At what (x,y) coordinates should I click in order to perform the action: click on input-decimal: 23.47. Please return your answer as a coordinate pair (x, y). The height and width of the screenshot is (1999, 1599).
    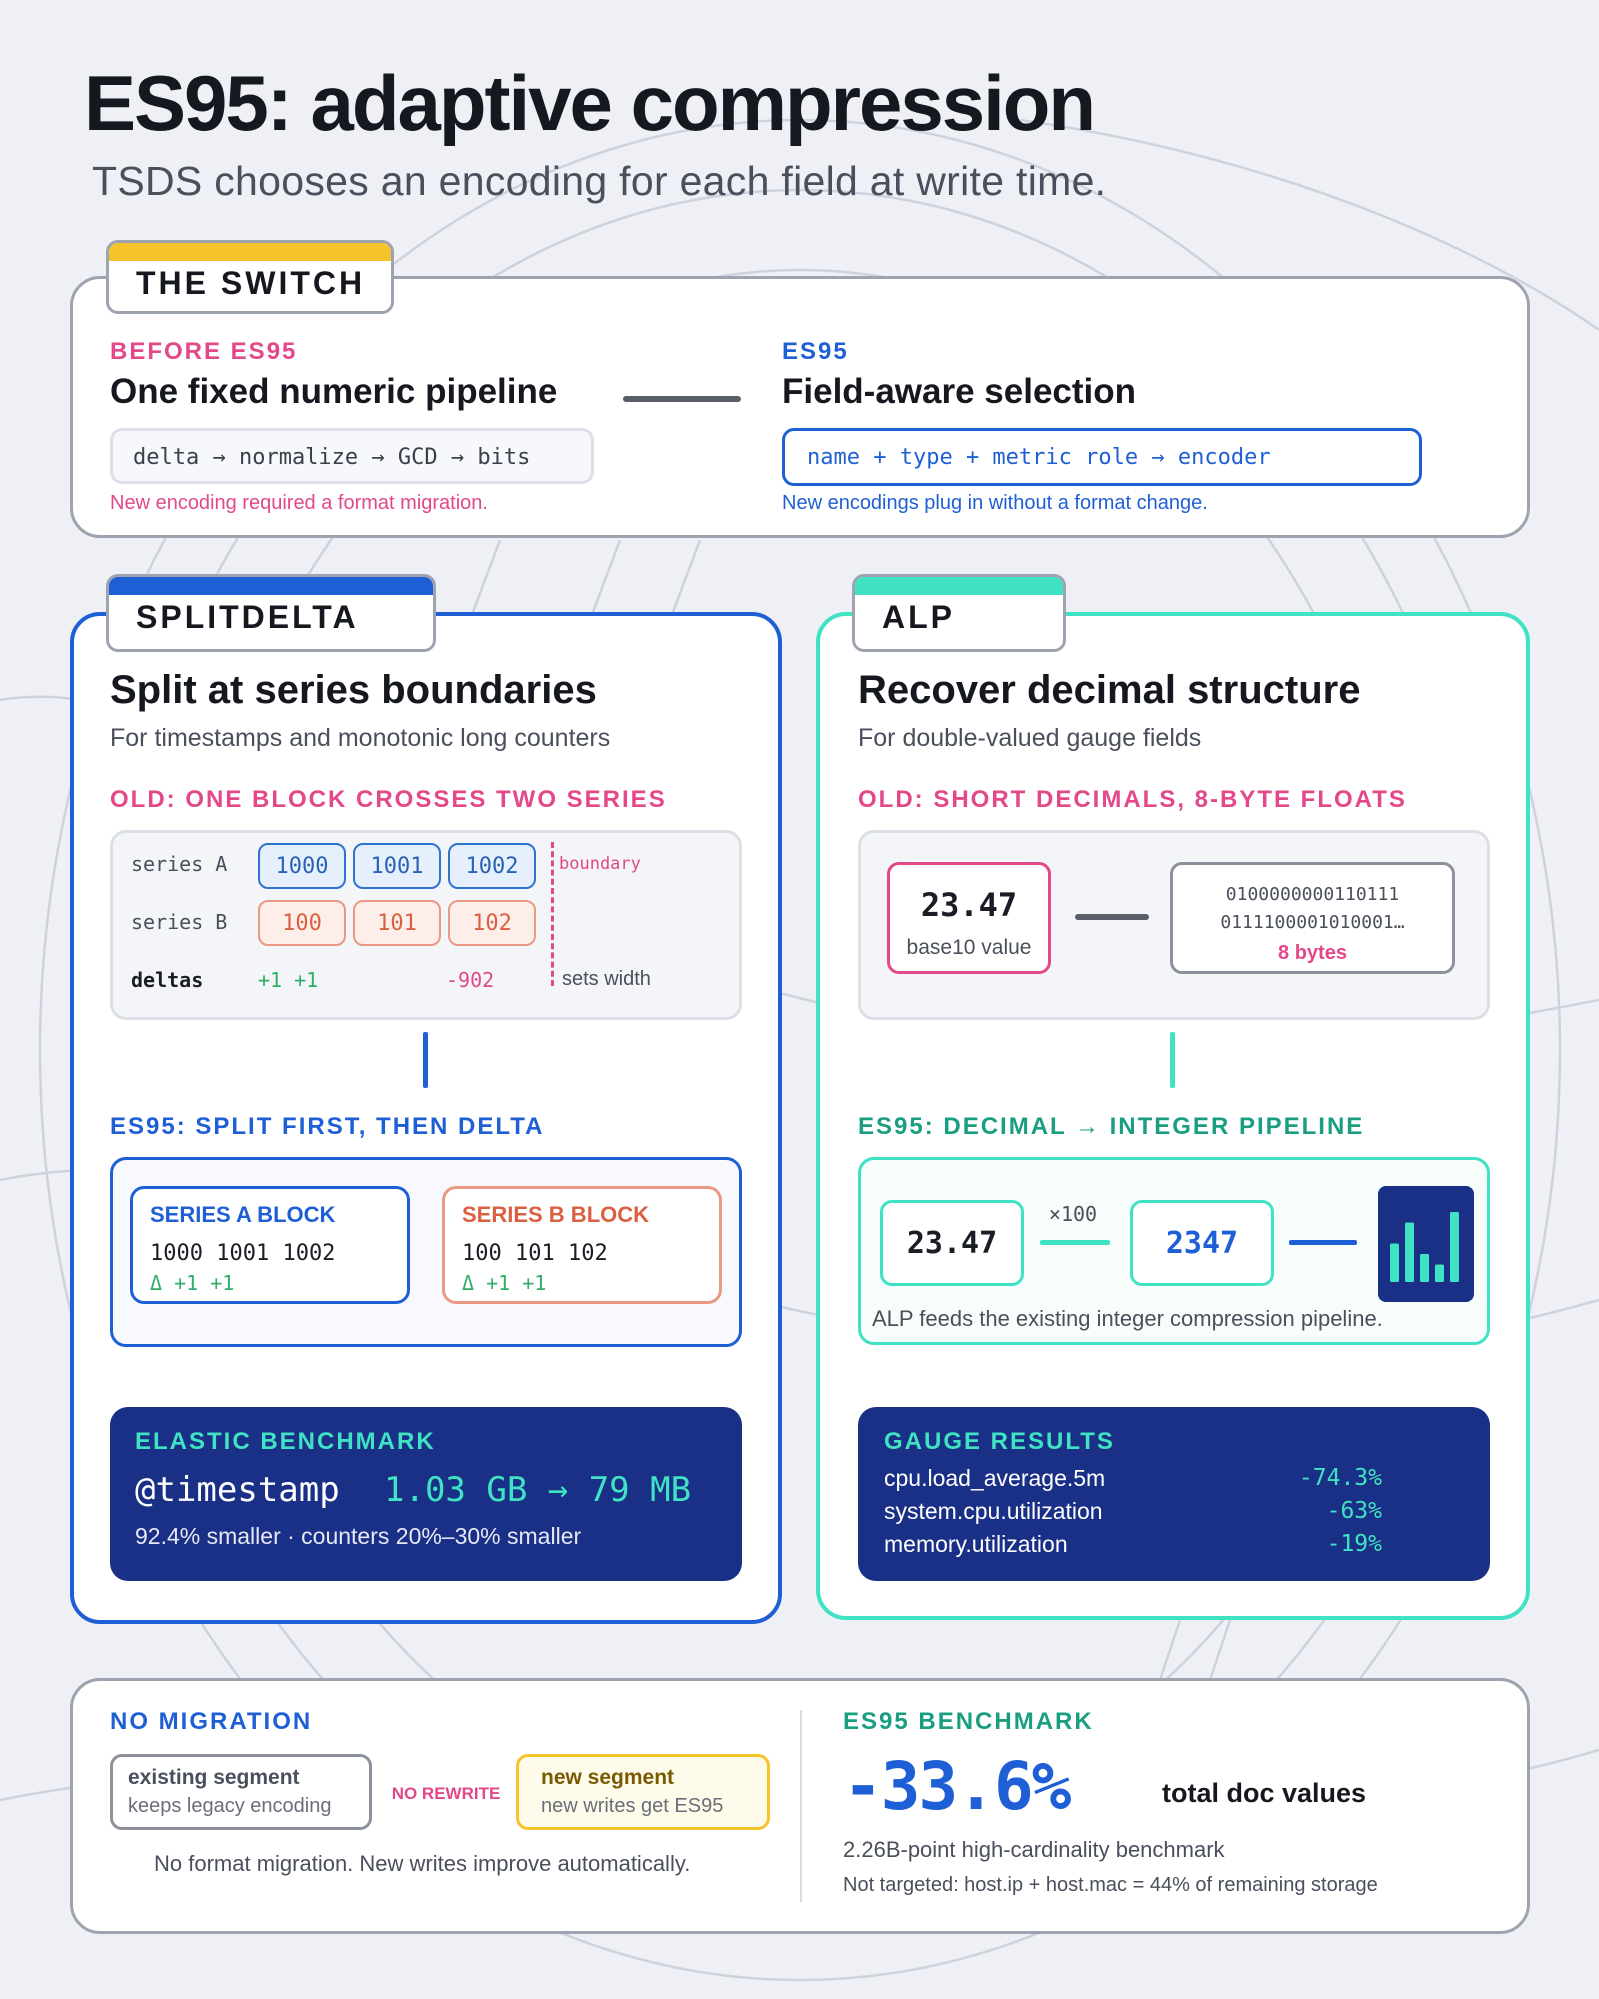
    Looking at the image, I should click on (952, 1243).